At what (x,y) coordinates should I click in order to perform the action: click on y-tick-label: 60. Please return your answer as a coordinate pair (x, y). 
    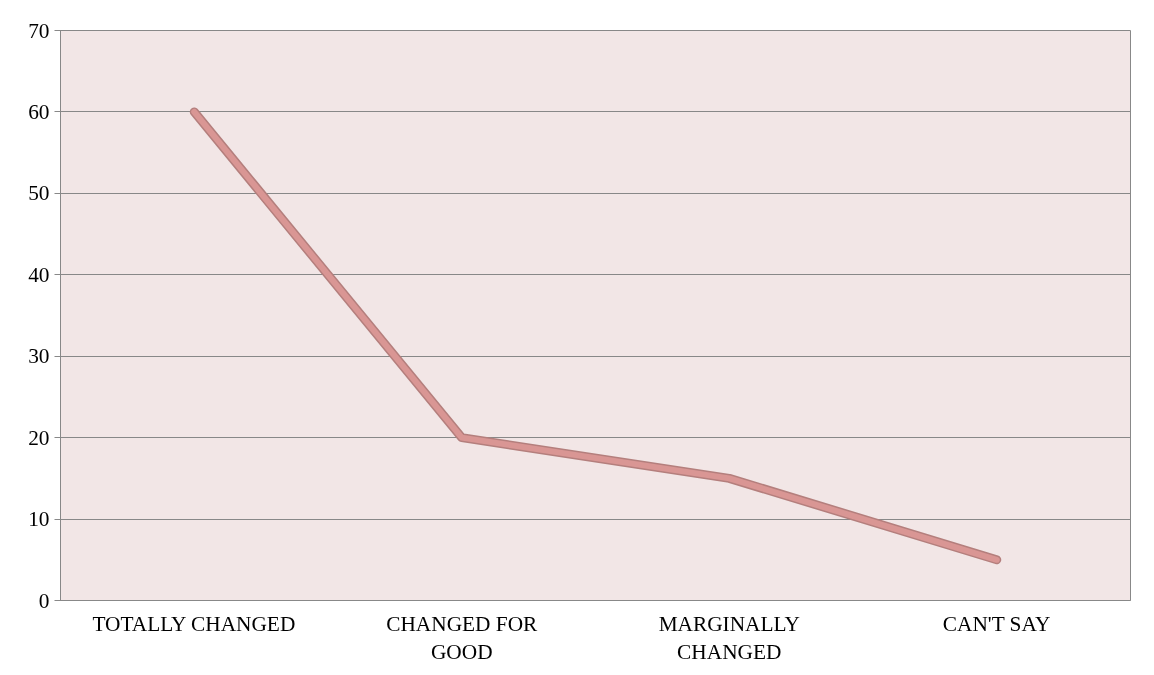
    Looking at the image, I should click on (39, 111).